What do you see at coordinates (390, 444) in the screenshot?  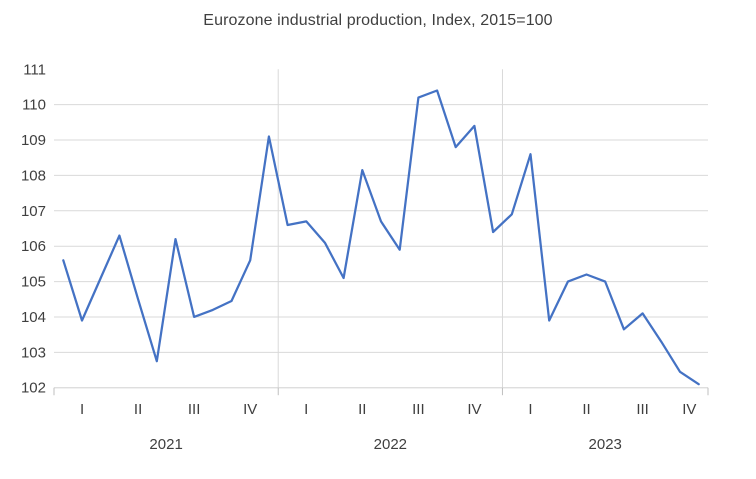 I see `x-year-label: 2022` at bounding box center [390, 444].